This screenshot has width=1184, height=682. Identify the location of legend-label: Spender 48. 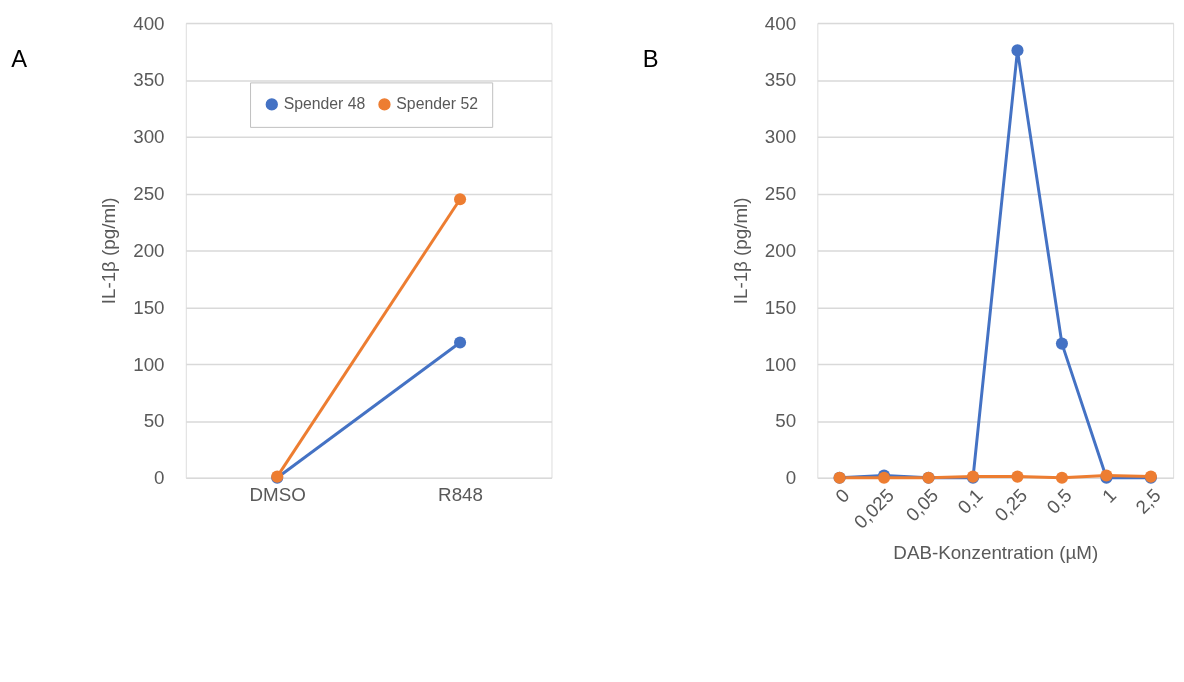
(324, 104).